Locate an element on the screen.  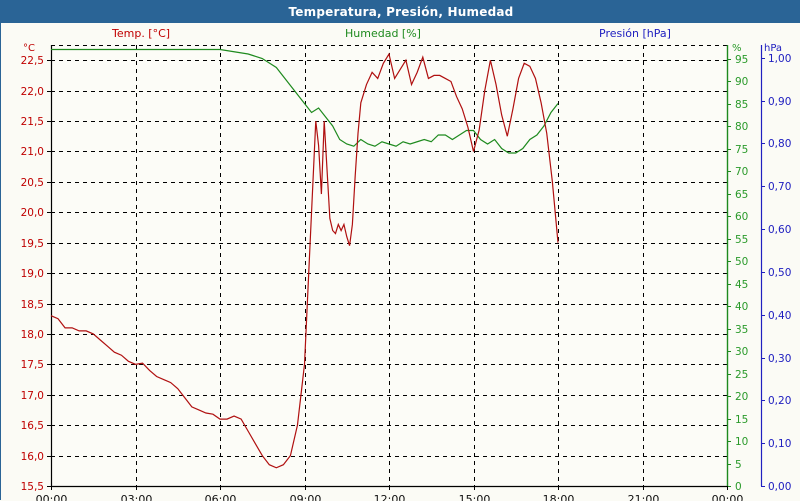
svg-text: 19,5 is located at coordinates (32, 244).